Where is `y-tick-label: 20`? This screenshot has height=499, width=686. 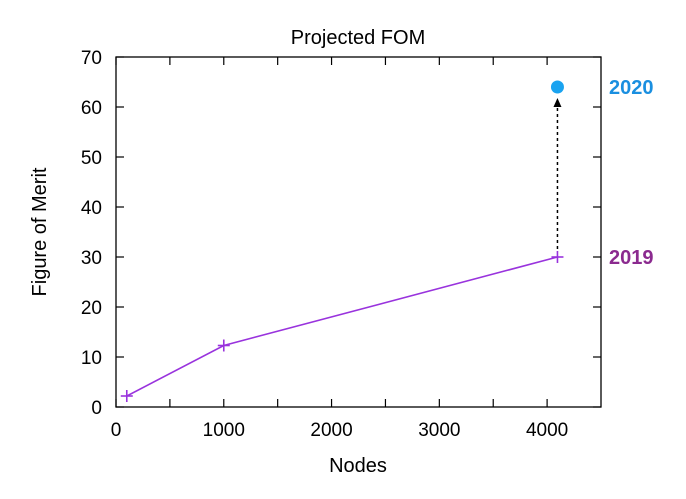
y-tick-label: 20 is located at coordinates (91, 308).